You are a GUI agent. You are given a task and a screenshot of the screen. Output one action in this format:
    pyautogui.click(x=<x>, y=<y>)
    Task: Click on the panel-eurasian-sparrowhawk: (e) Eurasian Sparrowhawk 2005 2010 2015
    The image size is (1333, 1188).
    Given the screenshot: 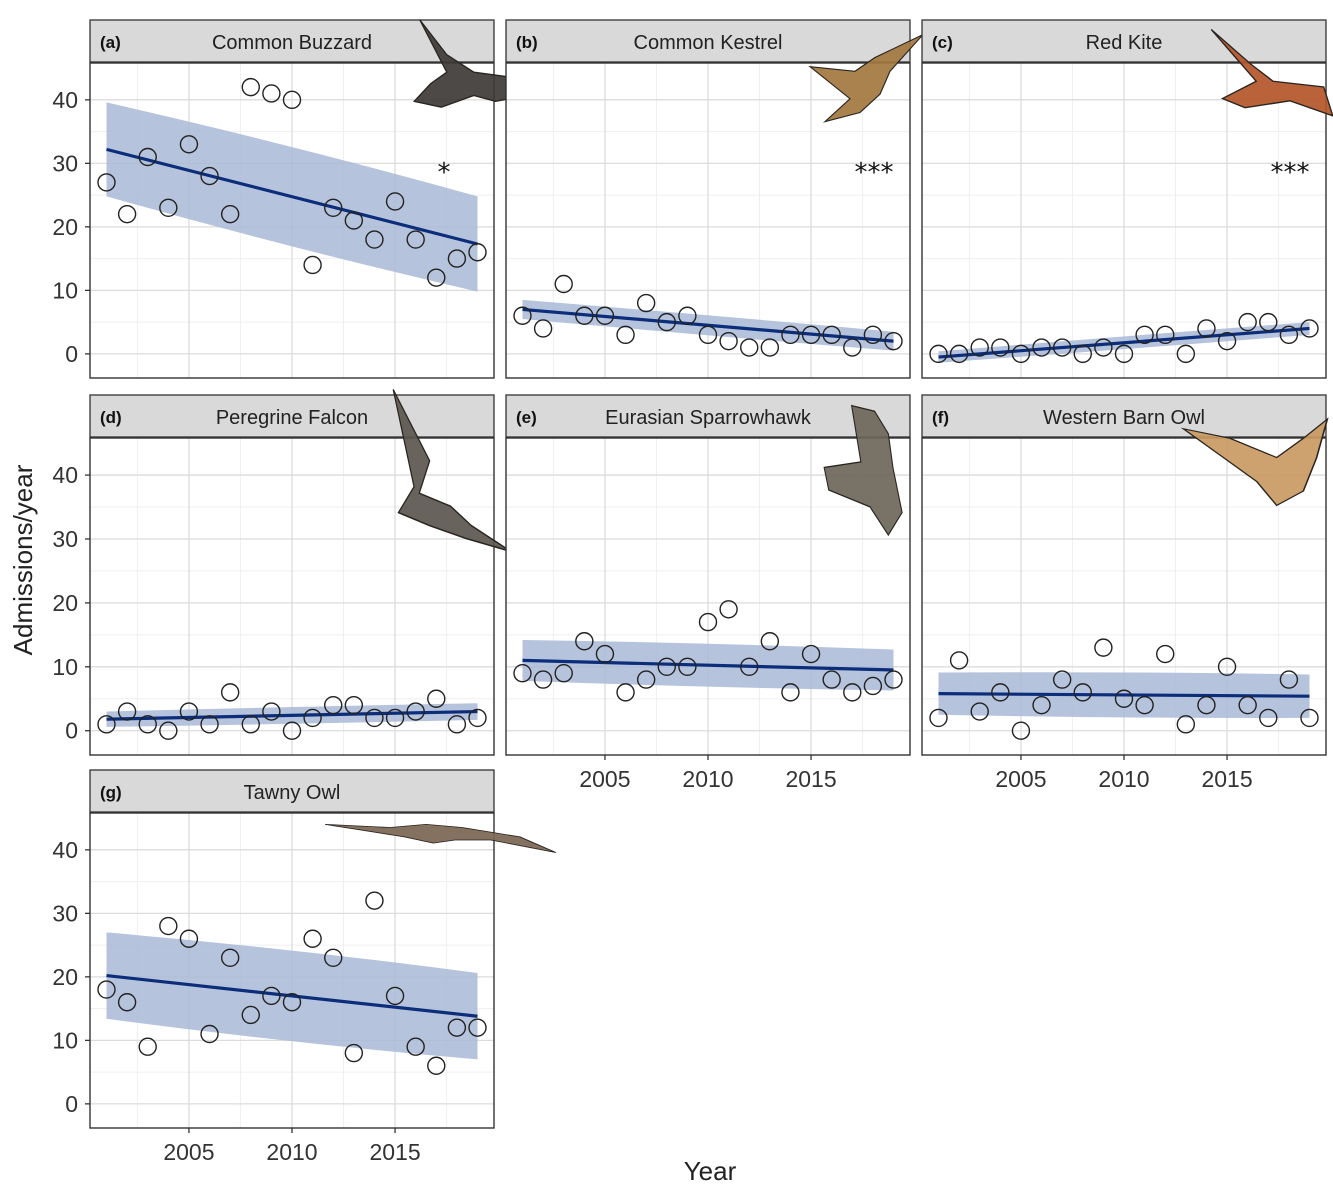 What is the action you would take?
    pyautogui.click(x=708, y=593)
    